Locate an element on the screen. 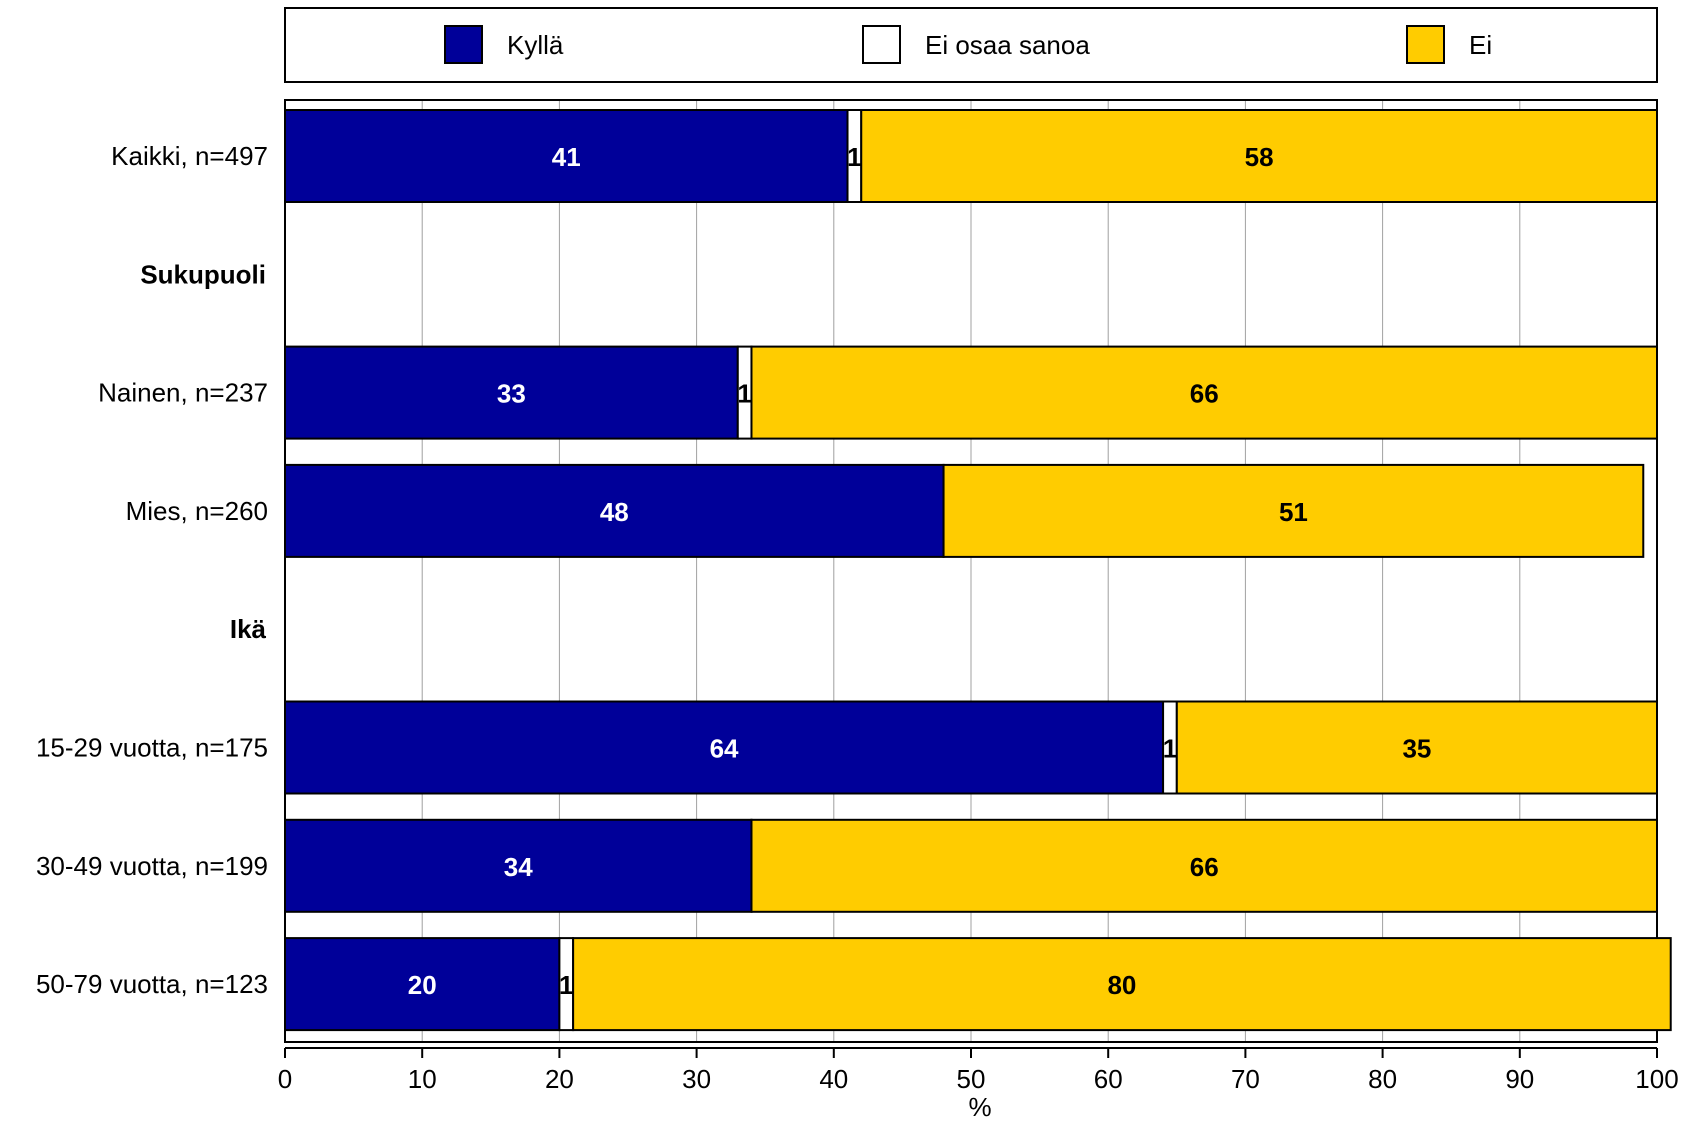  category-label: Kaikki, n=497 is located at coordinates (189, 156).